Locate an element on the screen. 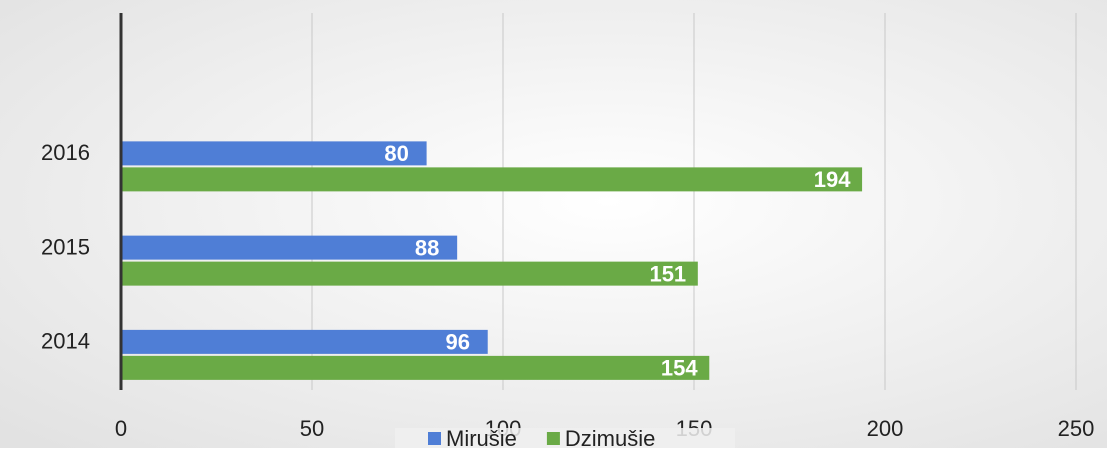 This screenshot has height=453, width=1107. y-tick-label: 2016 is located at coordinates (65, 152).